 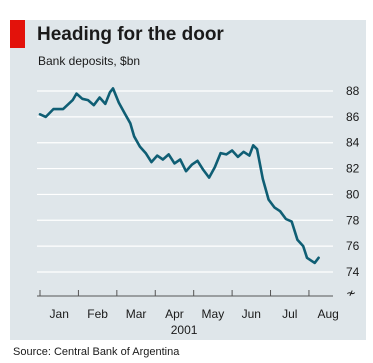 What do you see at coordinates (353, 246) in the screenshot?
I see `y-tick-label: 76` at bounding box center [353, 246].